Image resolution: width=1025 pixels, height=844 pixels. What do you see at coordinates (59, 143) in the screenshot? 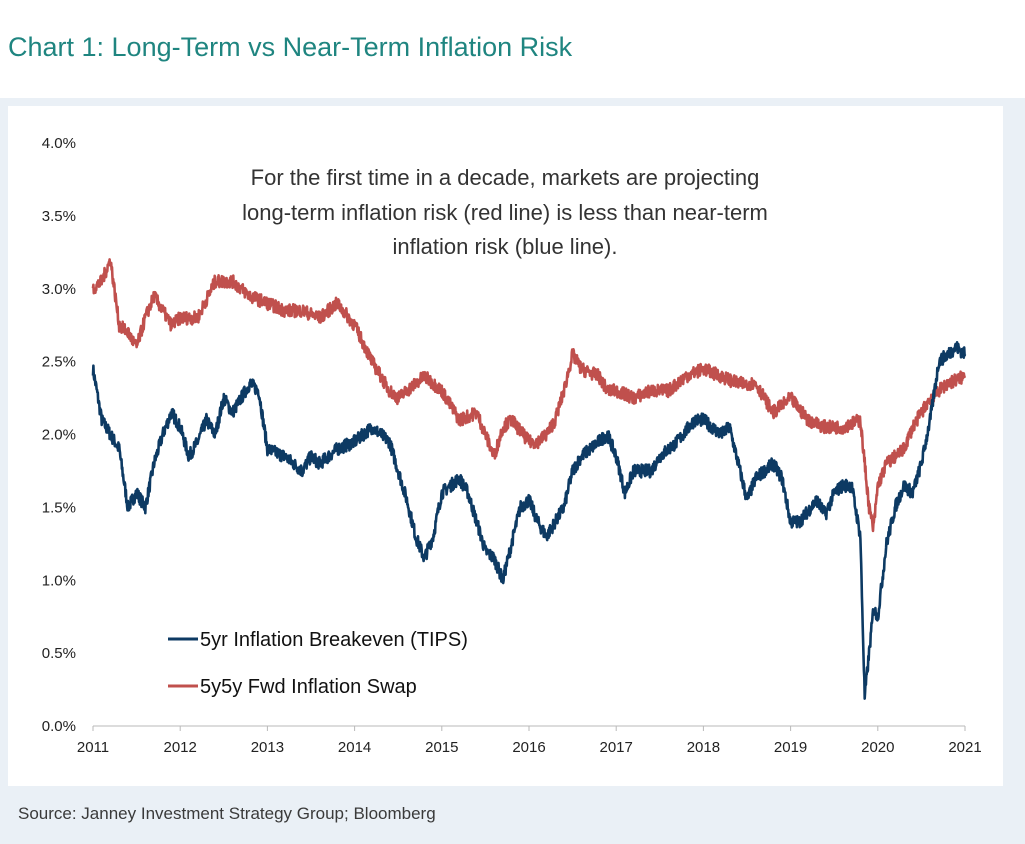
I see `y-tick-label: 4.0%` at bounding box center [59, 143].